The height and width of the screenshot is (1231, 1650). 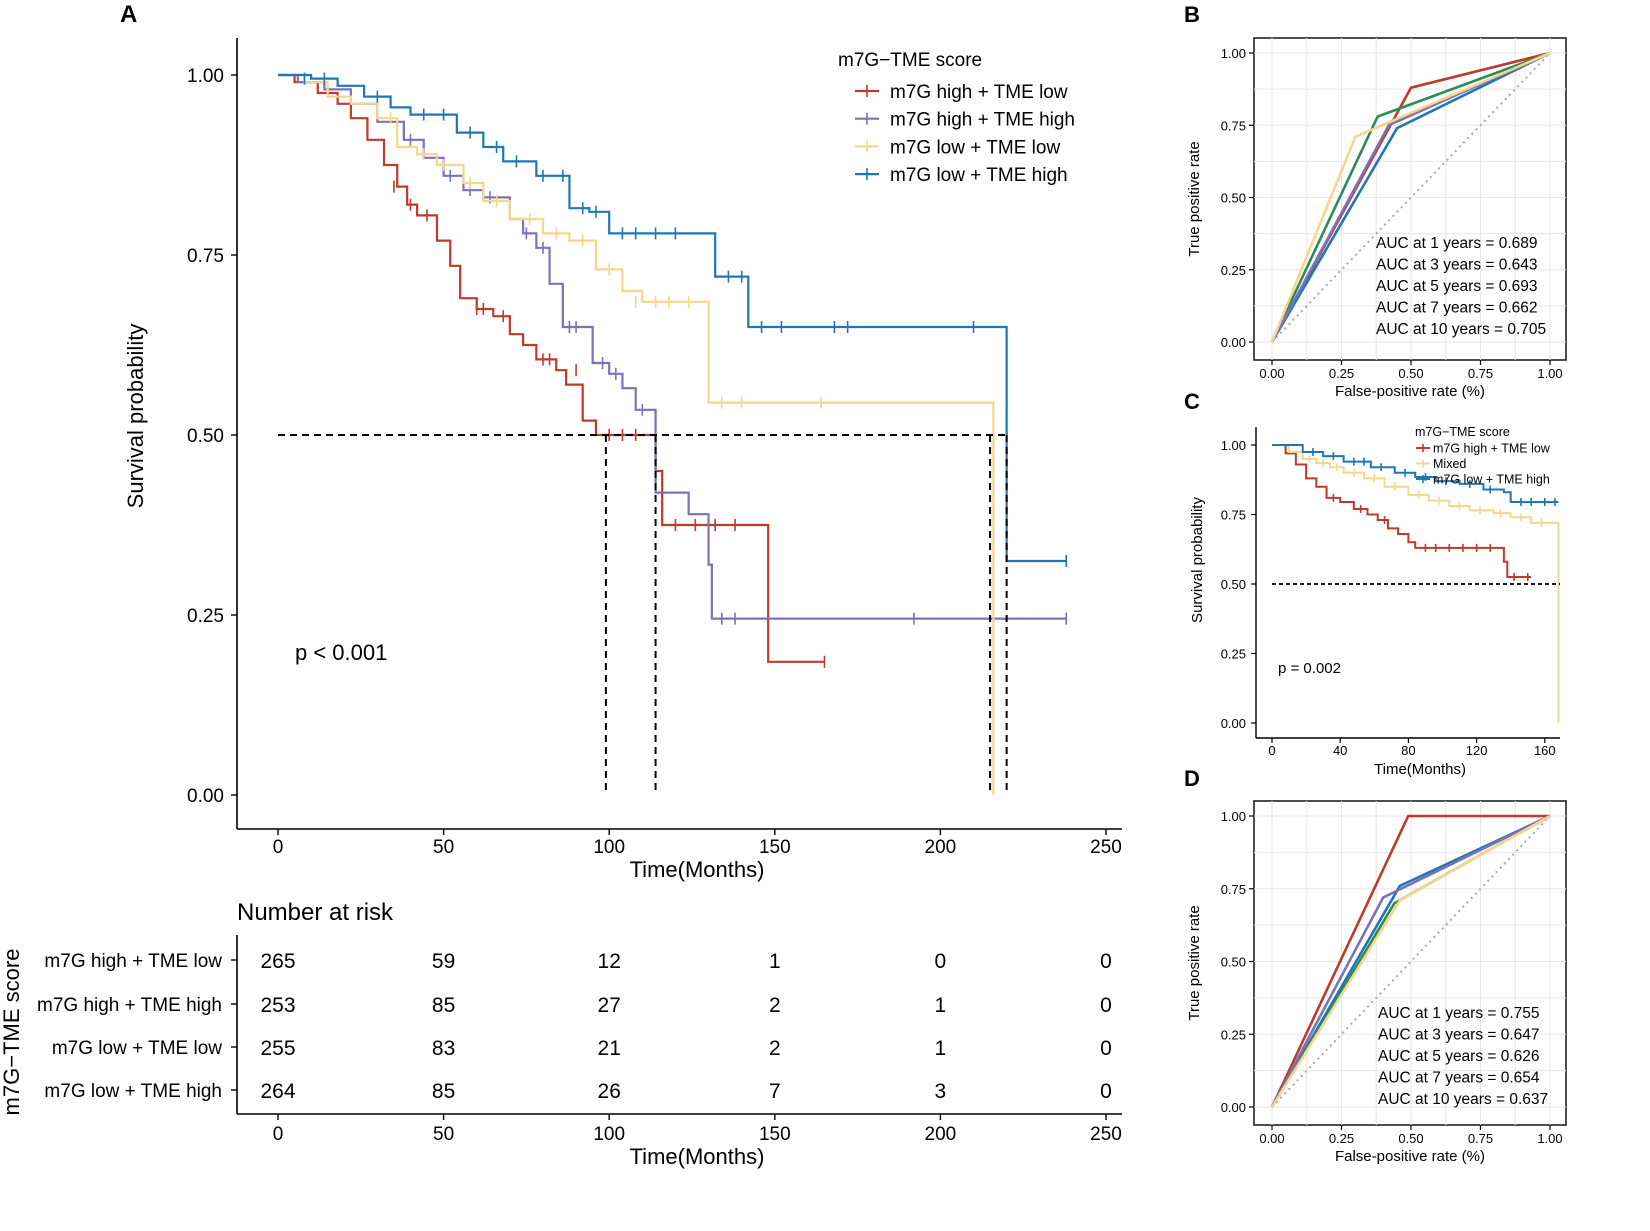 What do you see at coordinates (577, 1091) in the screenshot?
I see `risk-row: m7G low + TME high 264 85 26 7 3 0` at bounding box center [577, 1091].